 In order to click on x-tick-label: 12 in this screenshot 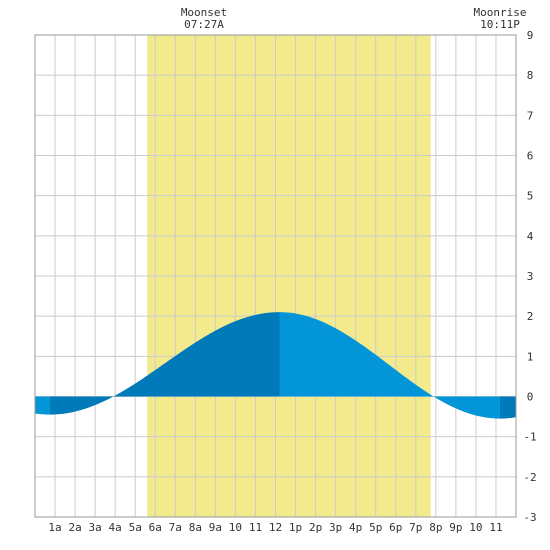, I will do `click(275, 527)`.